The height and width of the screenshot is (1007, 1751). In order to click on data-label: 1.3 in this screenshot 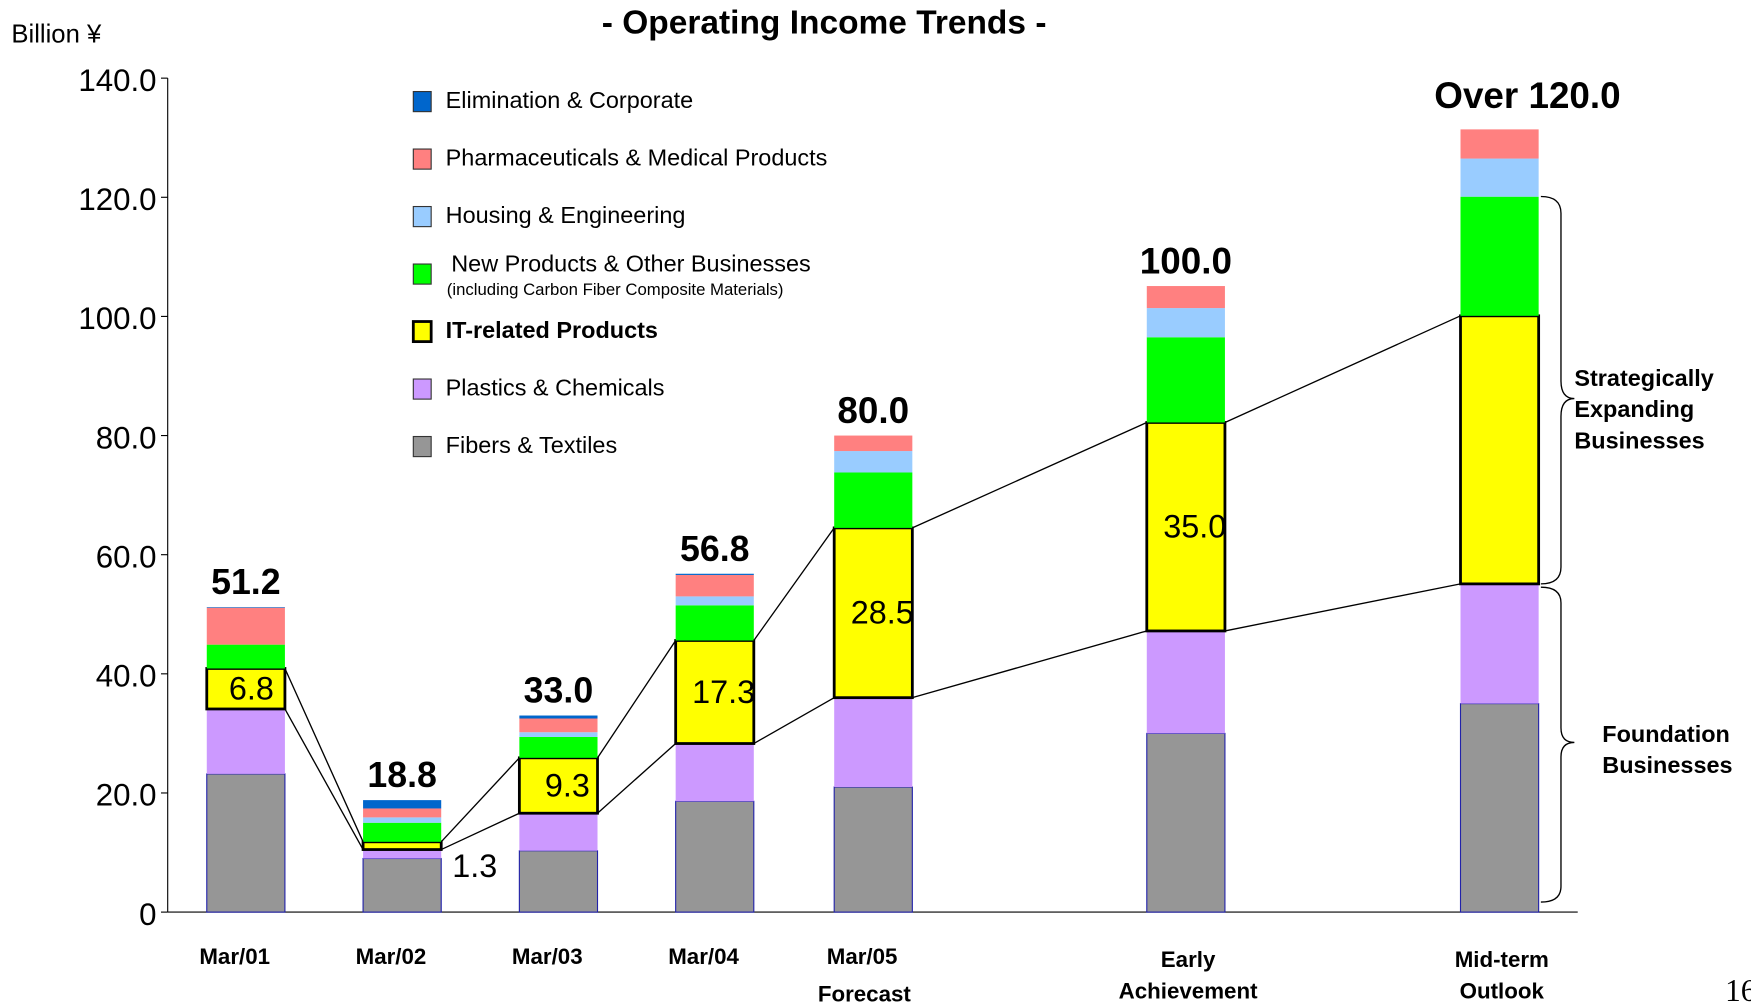, I will do `click(474, 866)`.